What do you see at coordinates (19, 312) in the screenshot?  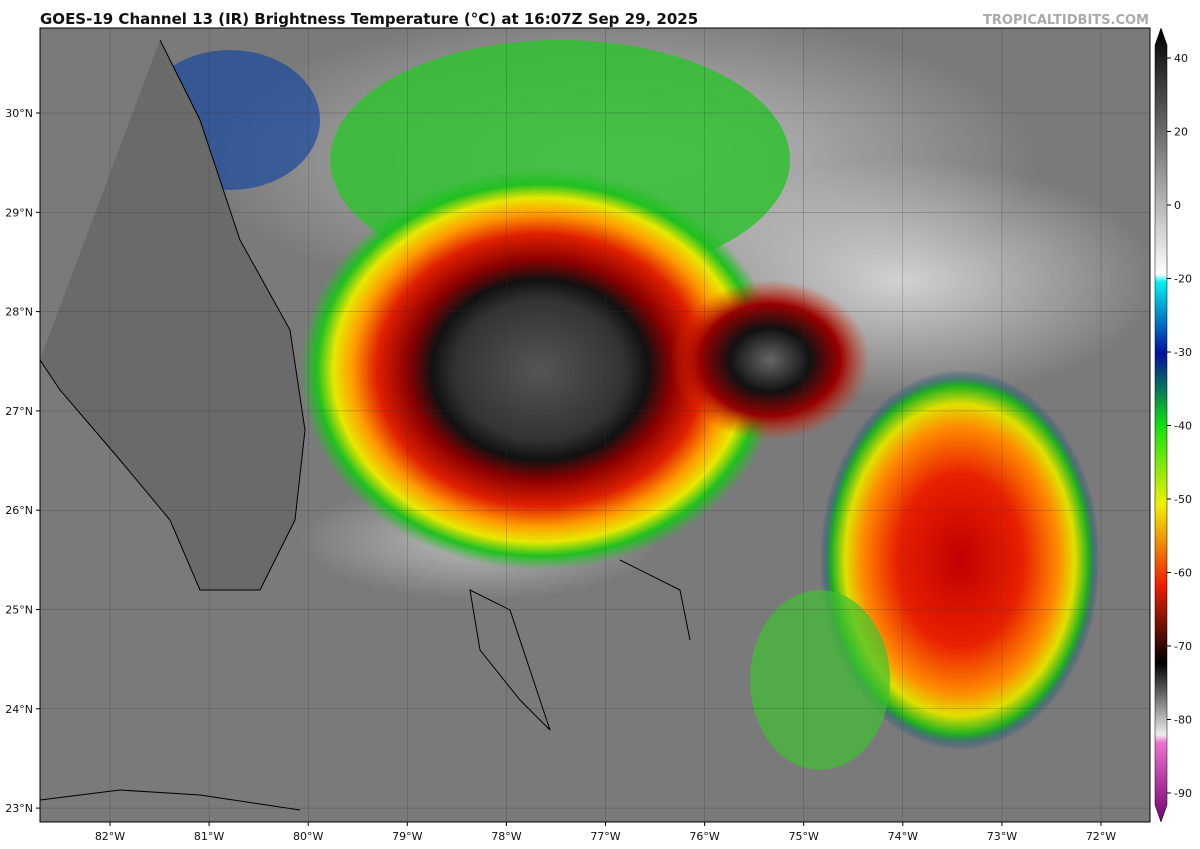 I see `lat-label: 28°N` at bounding box center [19, 312].